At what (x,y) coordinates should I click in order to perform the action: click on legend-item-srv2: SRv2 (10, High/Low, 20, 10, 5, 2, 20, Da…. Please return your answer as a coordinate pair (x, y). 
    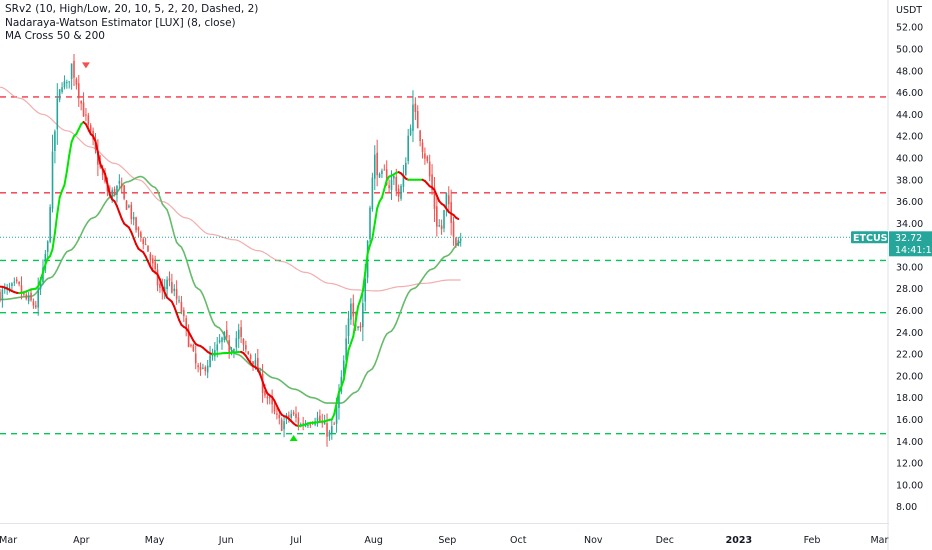
    Looking at the image, I should click on (132, 9).